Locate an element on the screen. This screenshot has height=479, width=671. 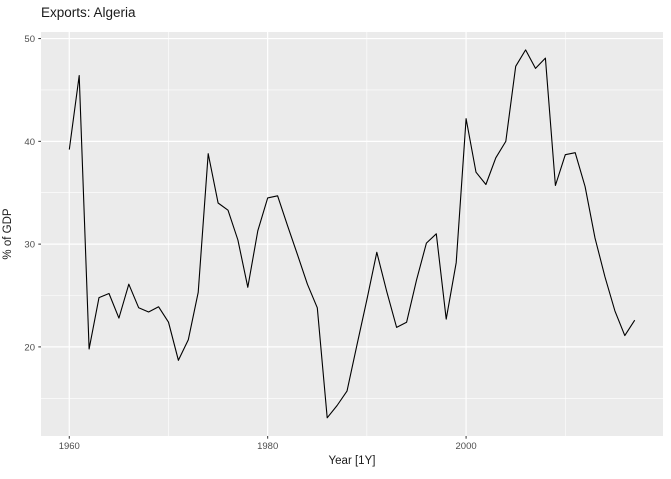
y-tick-label: 40 is located at coordinates (29, 142).